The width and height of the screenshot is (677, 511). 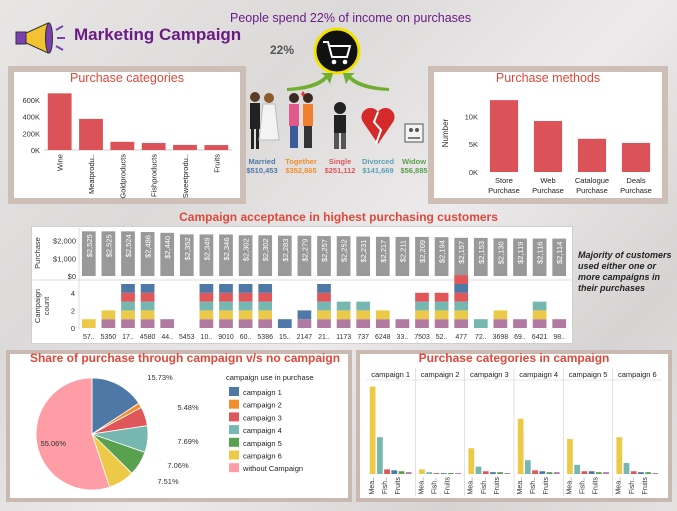 What do you see at coordinates (637, 374) in the screenshot?
I see `panel-header: campaign 6` at bounding box center [637, 374].